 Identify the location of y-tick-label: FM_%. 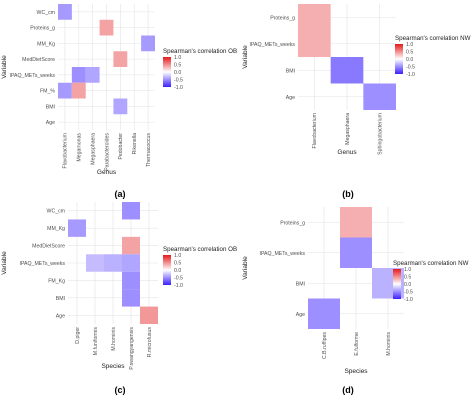
(47, 92).